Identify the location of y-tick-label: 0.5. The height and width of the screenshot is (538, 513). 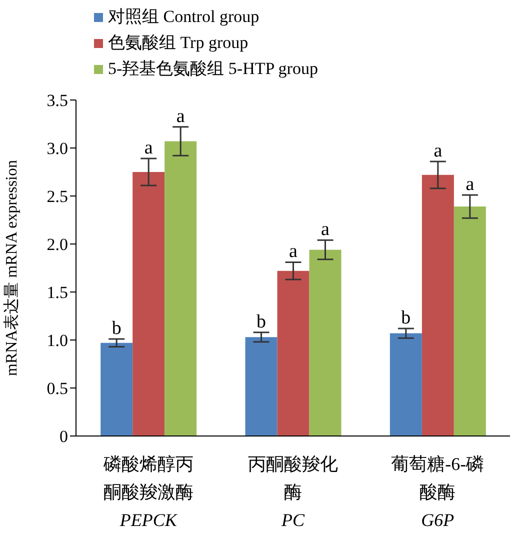
(57, 388).